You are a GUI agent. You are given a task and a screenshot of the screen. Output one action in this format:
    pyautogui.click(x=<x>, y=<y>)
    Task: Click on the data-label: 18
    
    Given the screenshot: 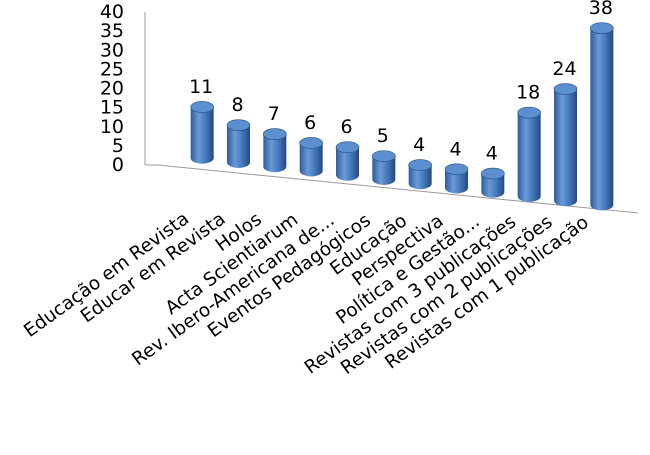 What is the action you would take?
    pyautogui.click(x=528, y=93)
    